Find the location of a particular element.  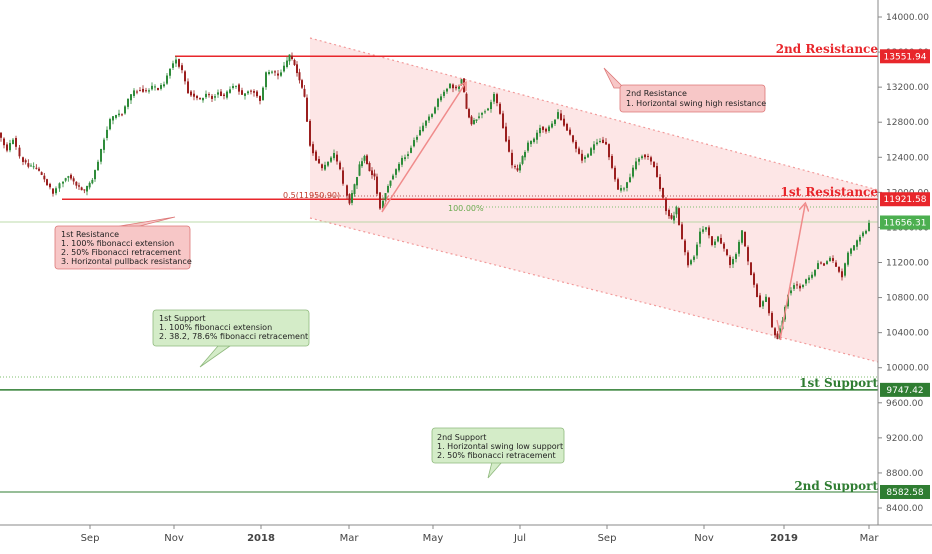

price-tag-support-1-text: 9747.42 is located at coordinates (904, 391).